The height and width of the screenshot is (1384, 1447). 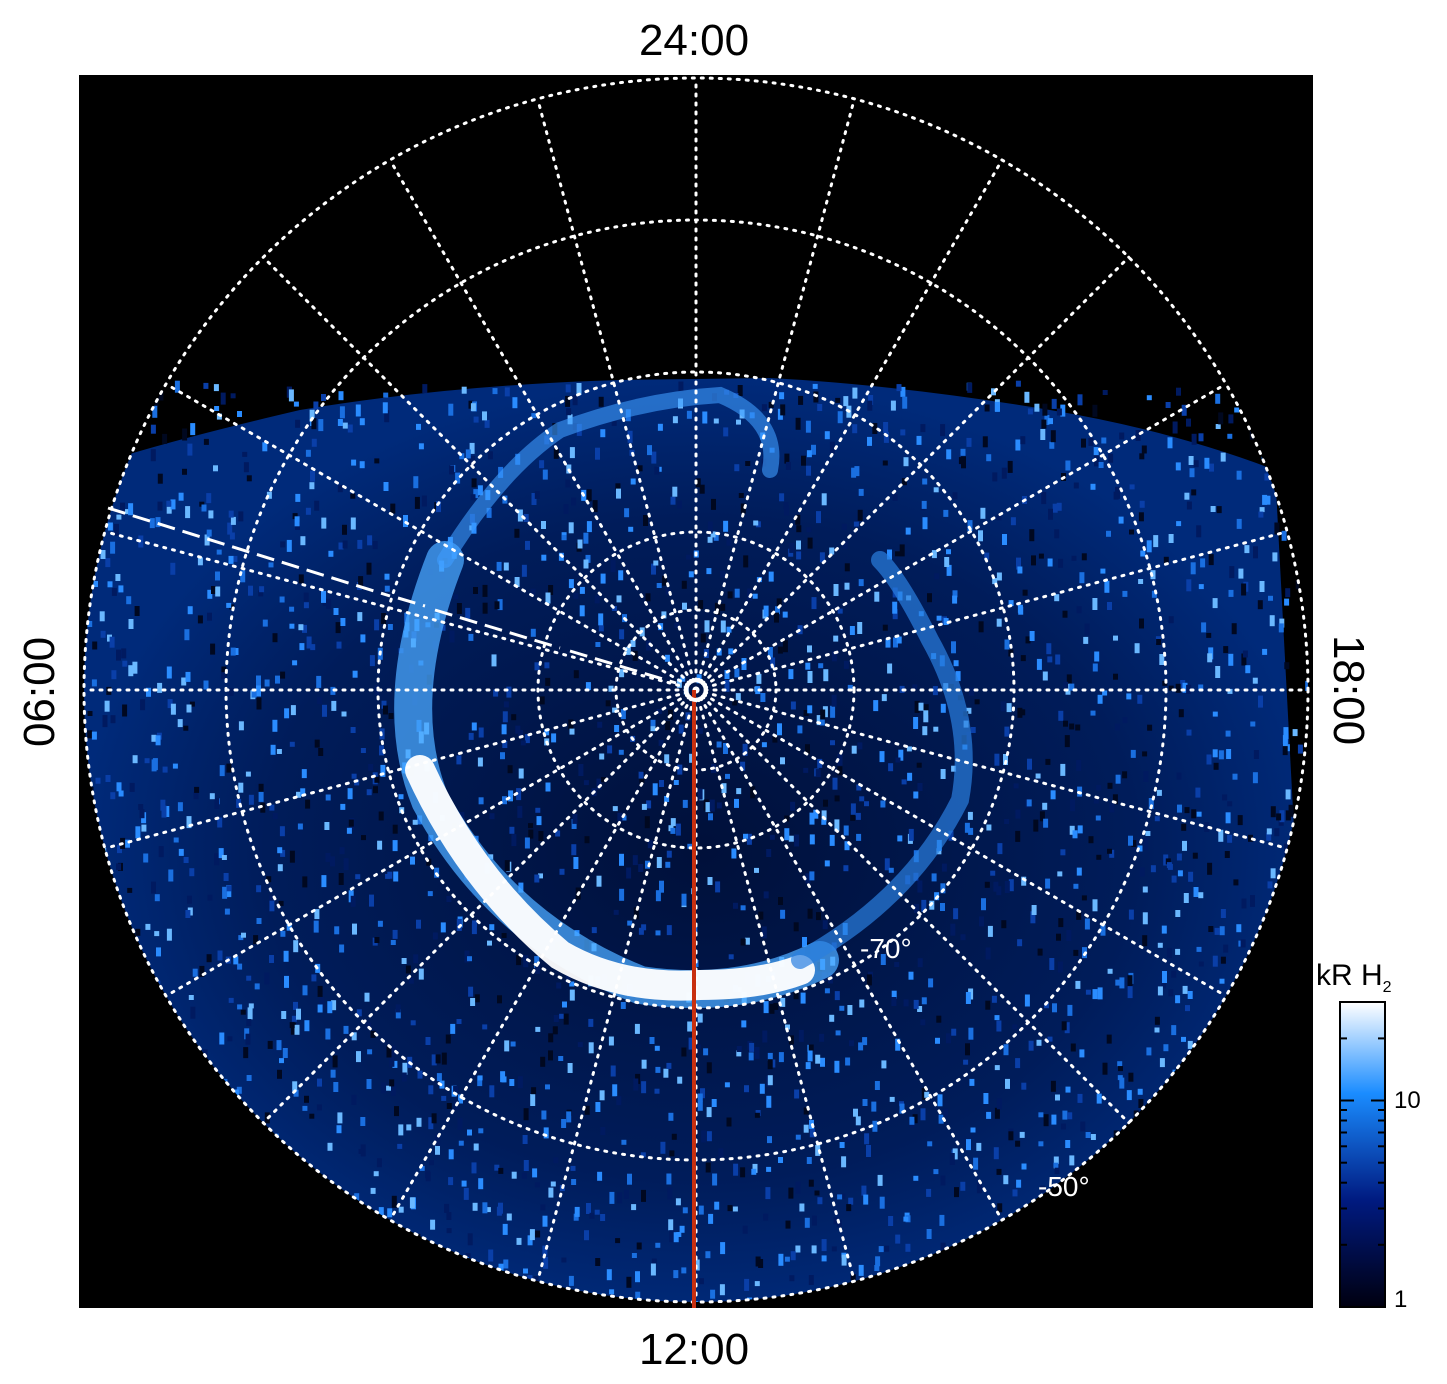 I want to click on lat-label-50: -50°, so click(x=1064, y=1186).